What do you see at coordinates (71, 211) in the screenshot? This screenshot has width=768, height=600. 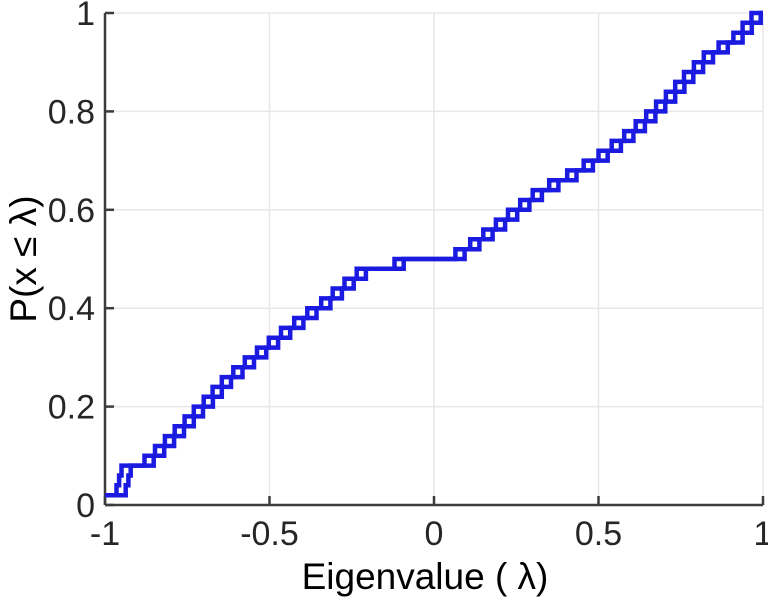 I see `y-tick-label: 0.6` at bounding box center [71, 211].